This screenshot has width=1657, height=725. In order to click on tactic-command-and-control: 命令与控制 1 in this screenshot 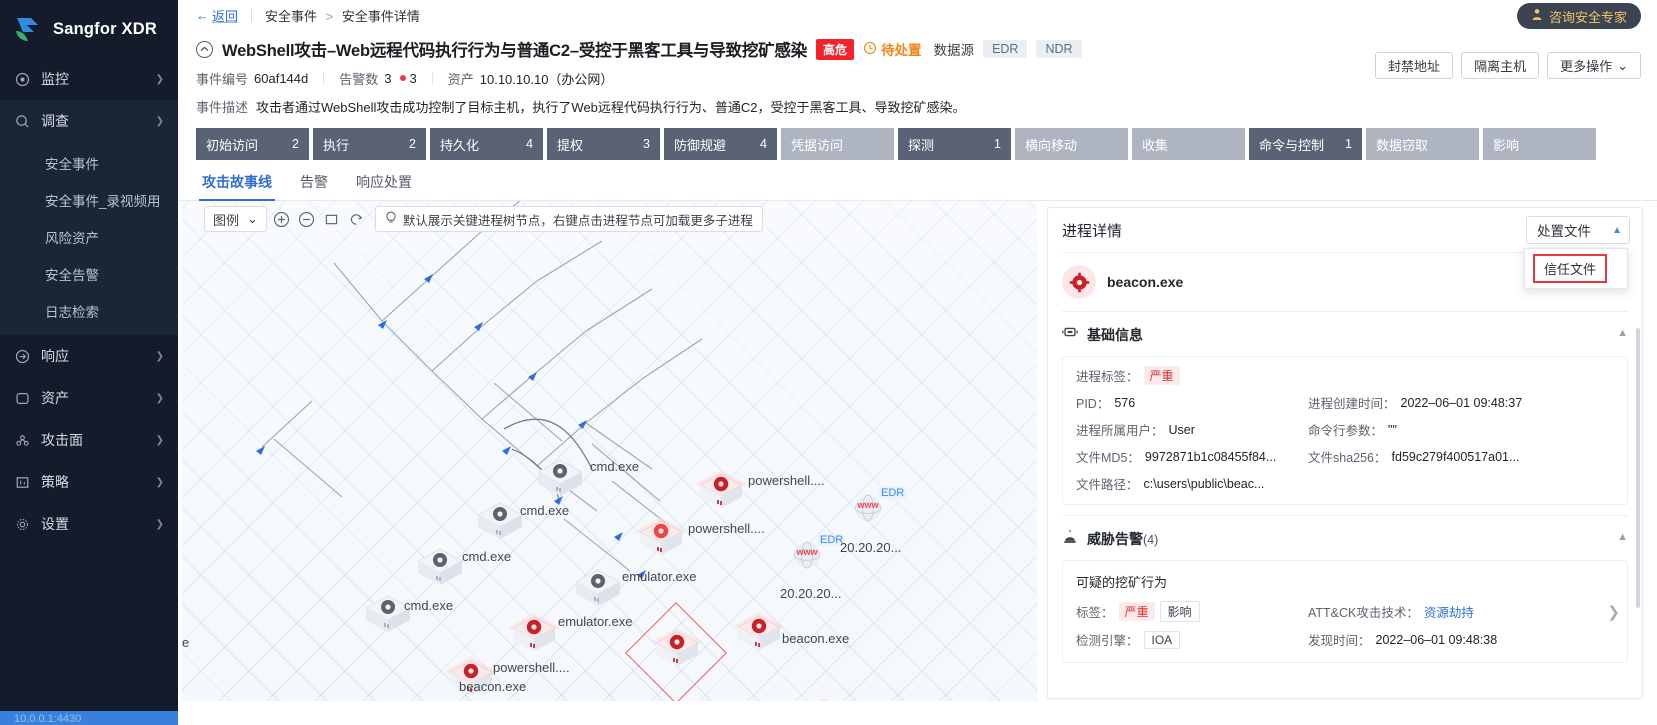, I will do `click(1305, 144)`.